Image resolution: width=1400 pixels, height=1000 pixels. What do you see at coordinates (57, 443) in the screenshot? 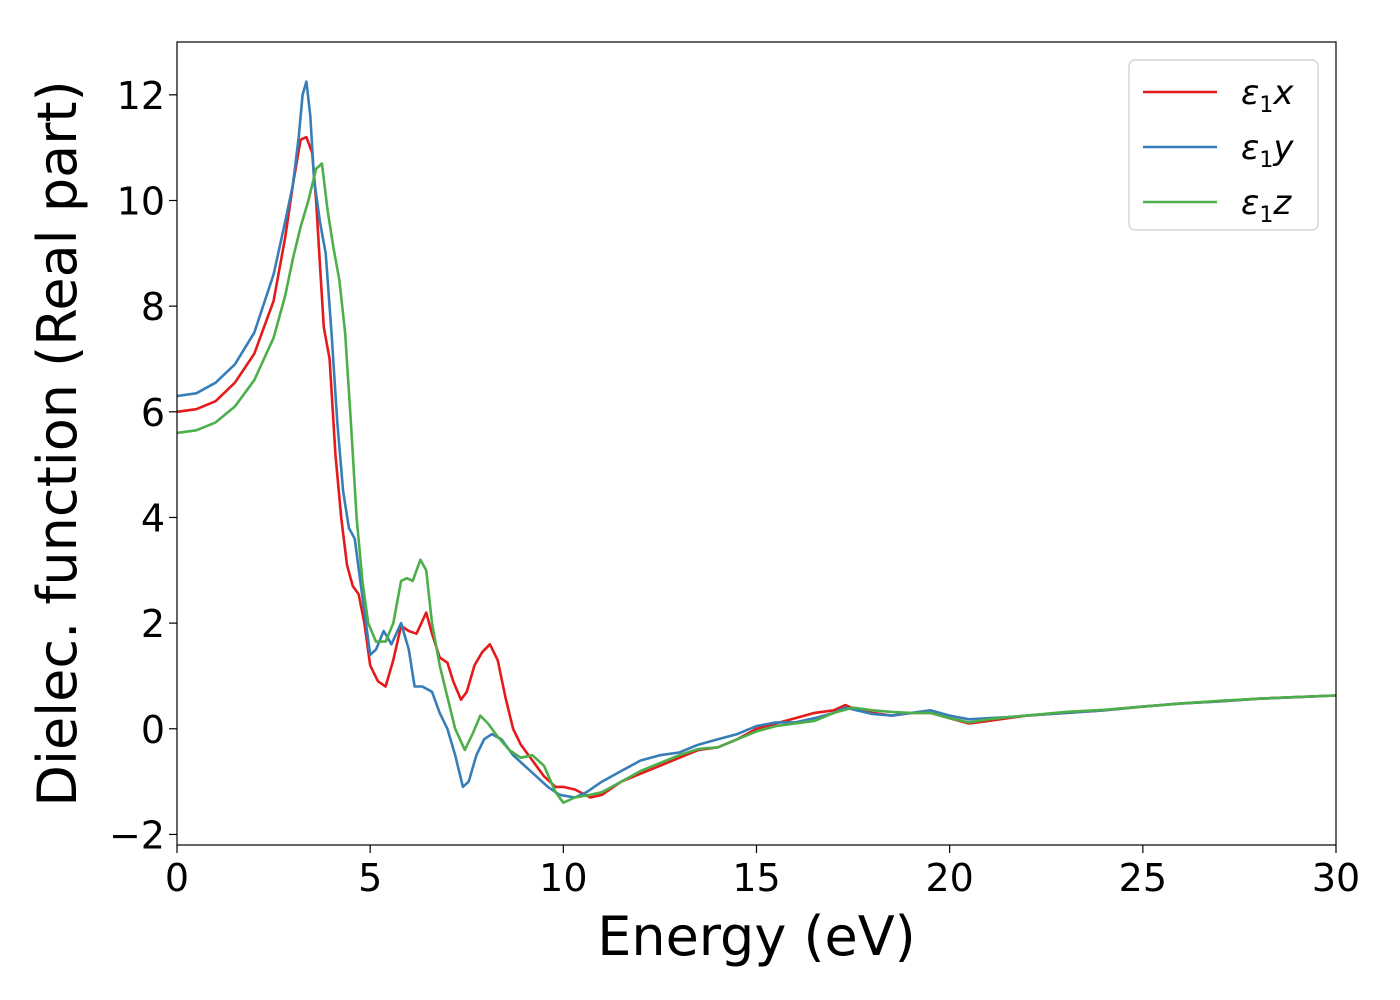
I see `y-axis-label: Dielec. function (Real part)` at bounding box center [57, 443].